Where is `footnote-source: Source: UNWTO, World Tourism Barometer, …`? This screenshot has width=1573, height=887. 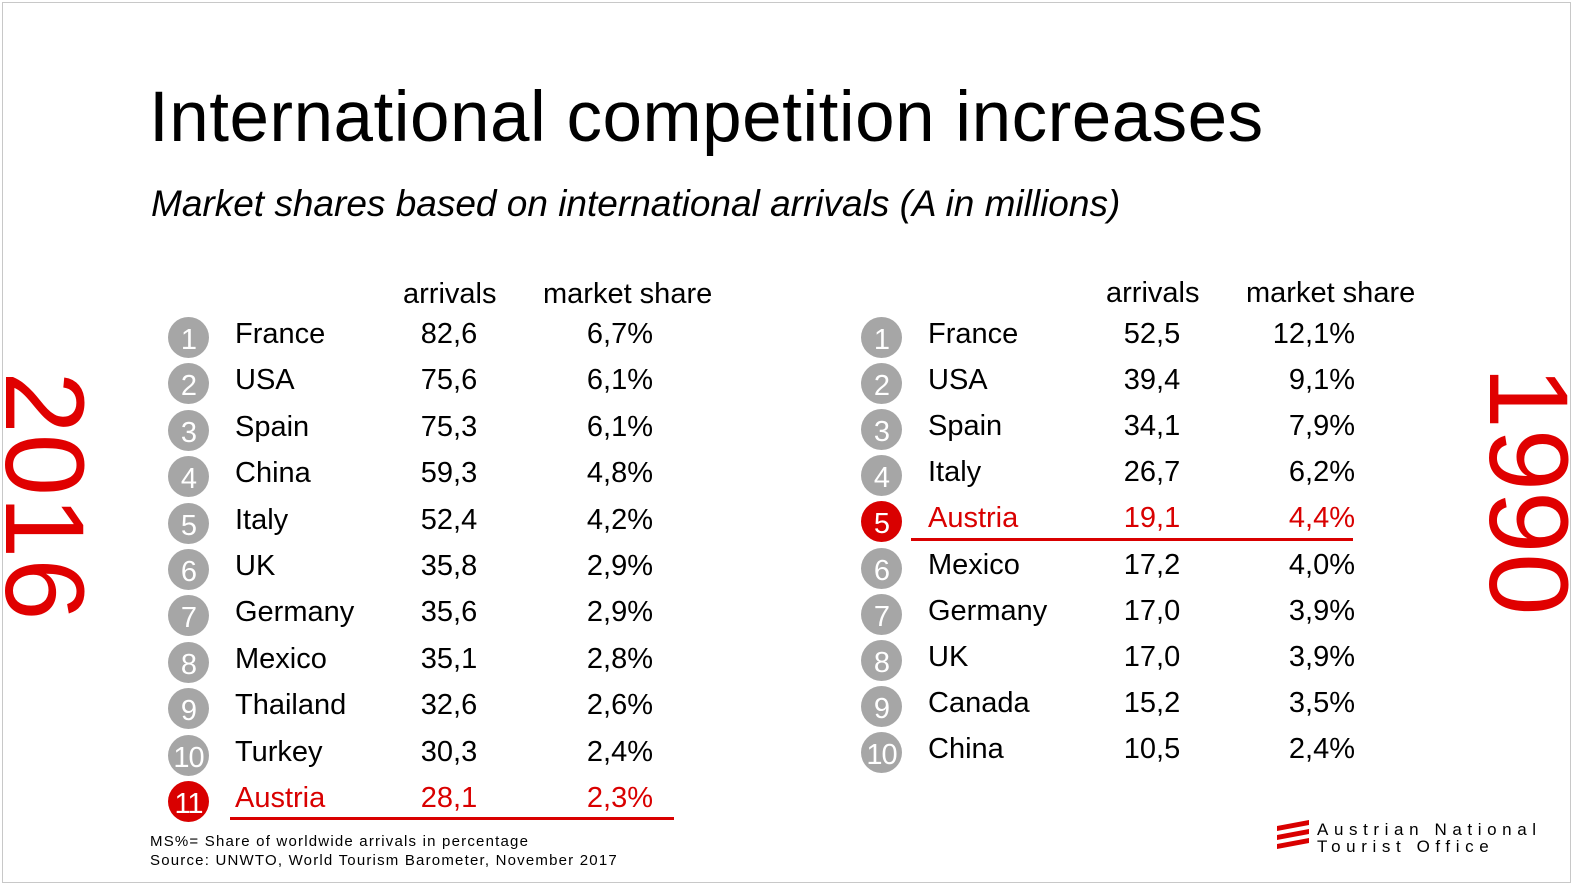 footnote-source: Source: UNWTO, World Tourism Barometer, … is located at coordinates (384, 860).